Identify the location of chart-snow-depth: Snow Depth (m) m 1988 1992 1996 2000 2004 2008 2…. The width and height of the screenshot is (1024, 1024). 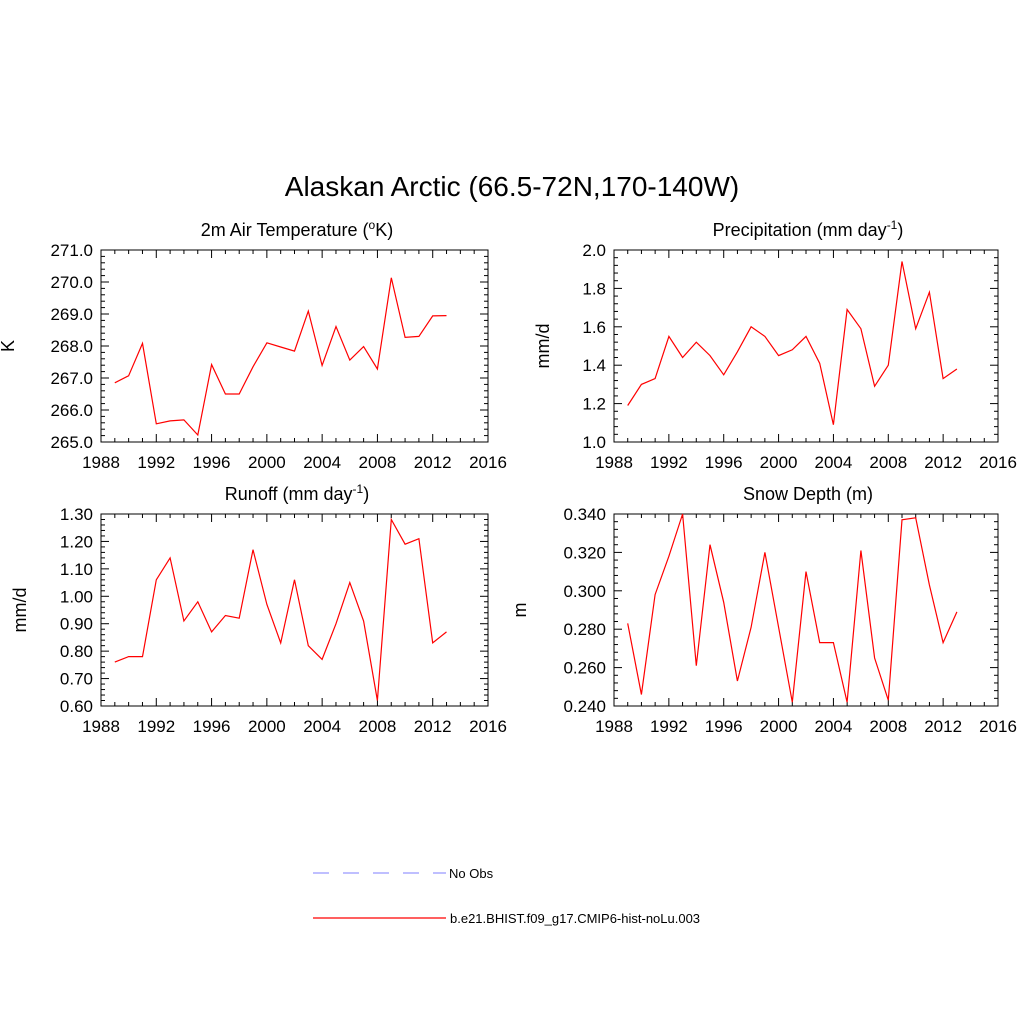
(763, 610).